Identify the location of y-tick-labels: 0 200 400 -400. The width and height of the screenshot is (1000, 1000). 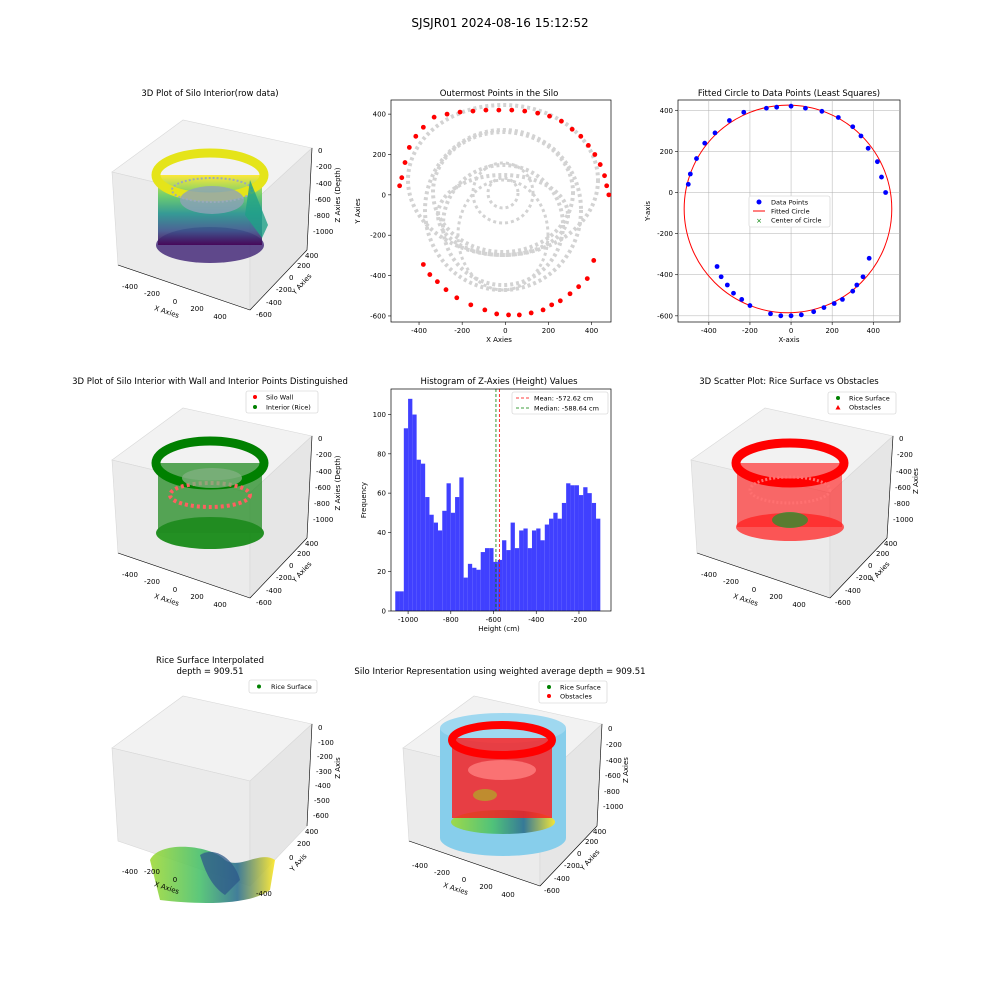
(287, 863).